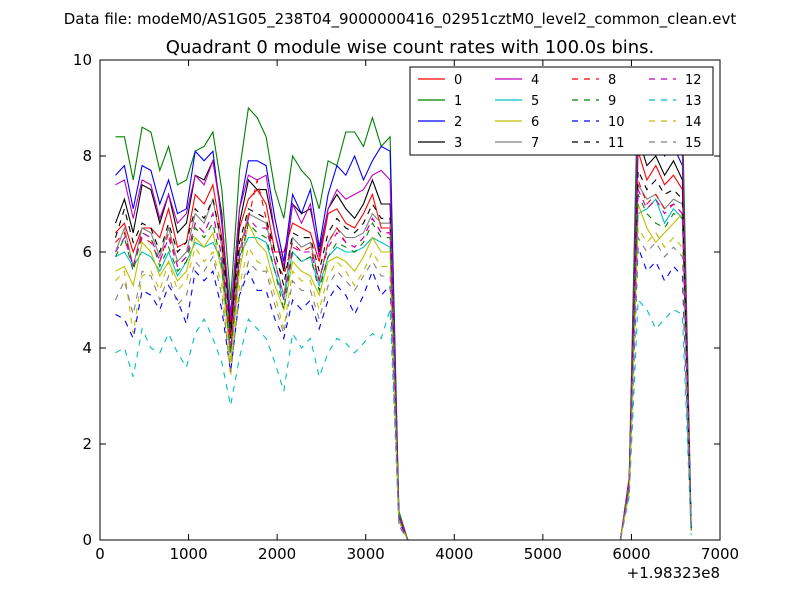 Image resolution: width=800 pixels, height=600 pixels. Describe the element at coordinates (535, 80) in the screenshot. I see `legend-label-4: 4` at that location.